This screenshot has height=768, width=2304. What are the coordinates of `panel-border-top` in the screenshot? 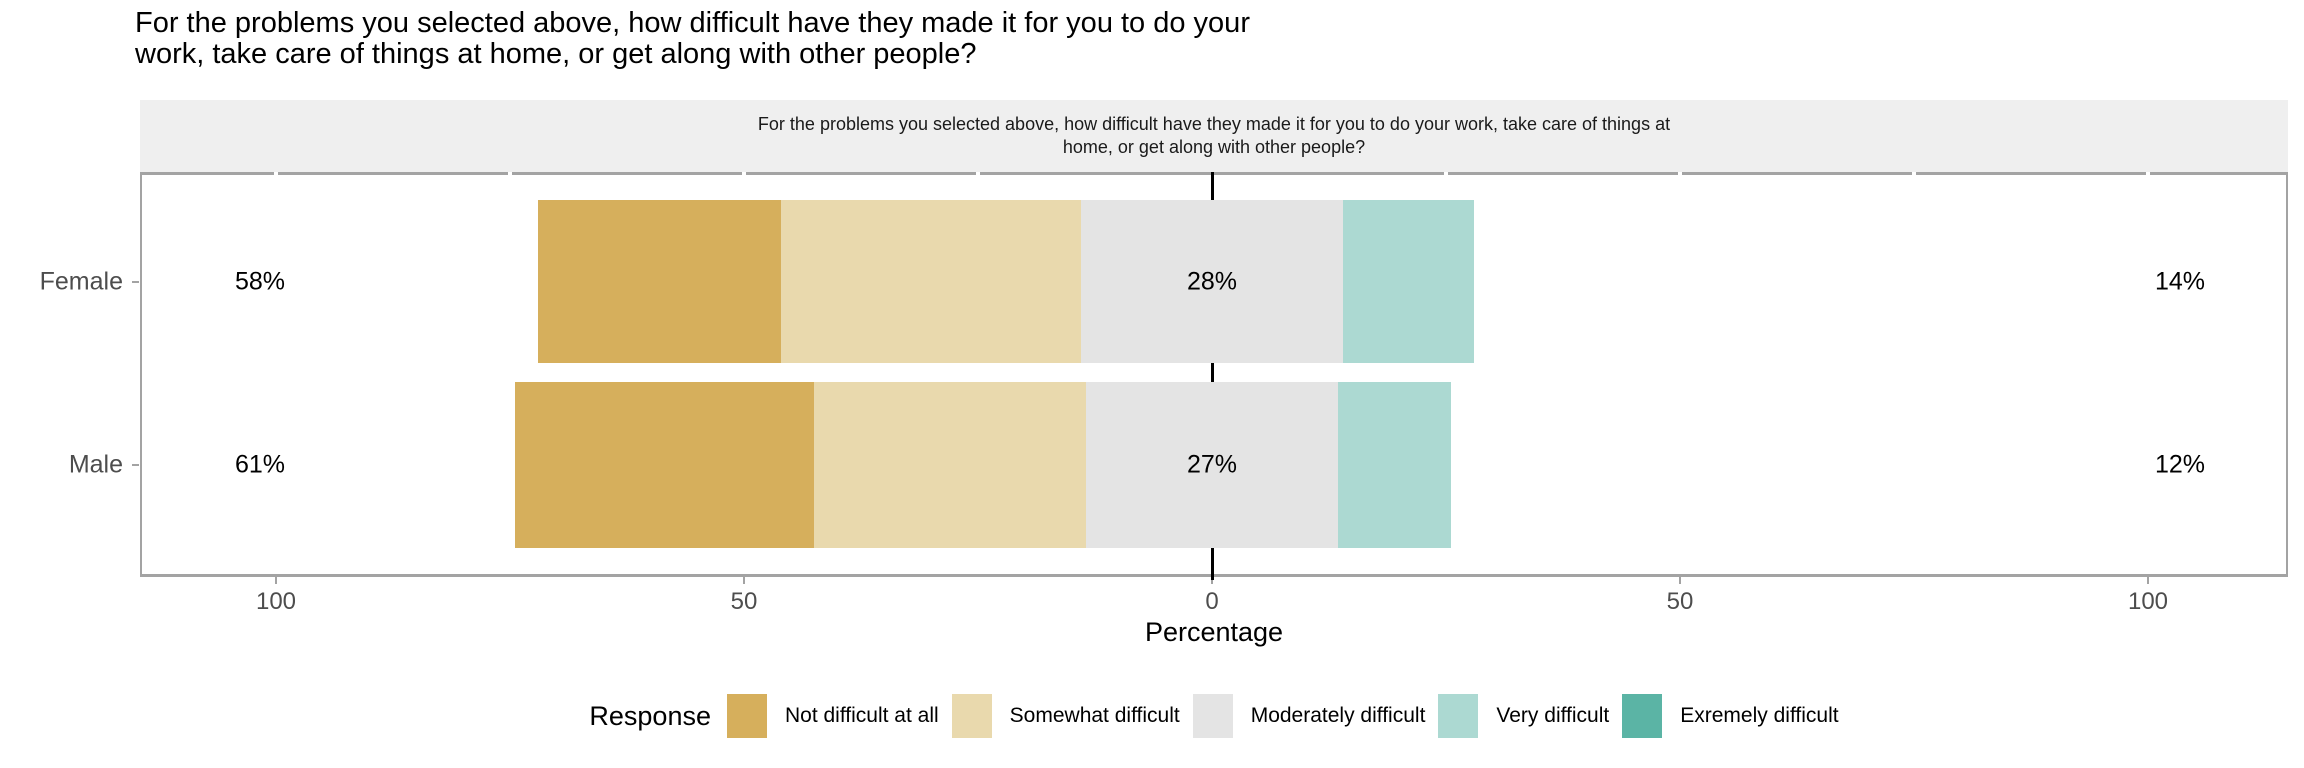 It's located at (1214, 173).